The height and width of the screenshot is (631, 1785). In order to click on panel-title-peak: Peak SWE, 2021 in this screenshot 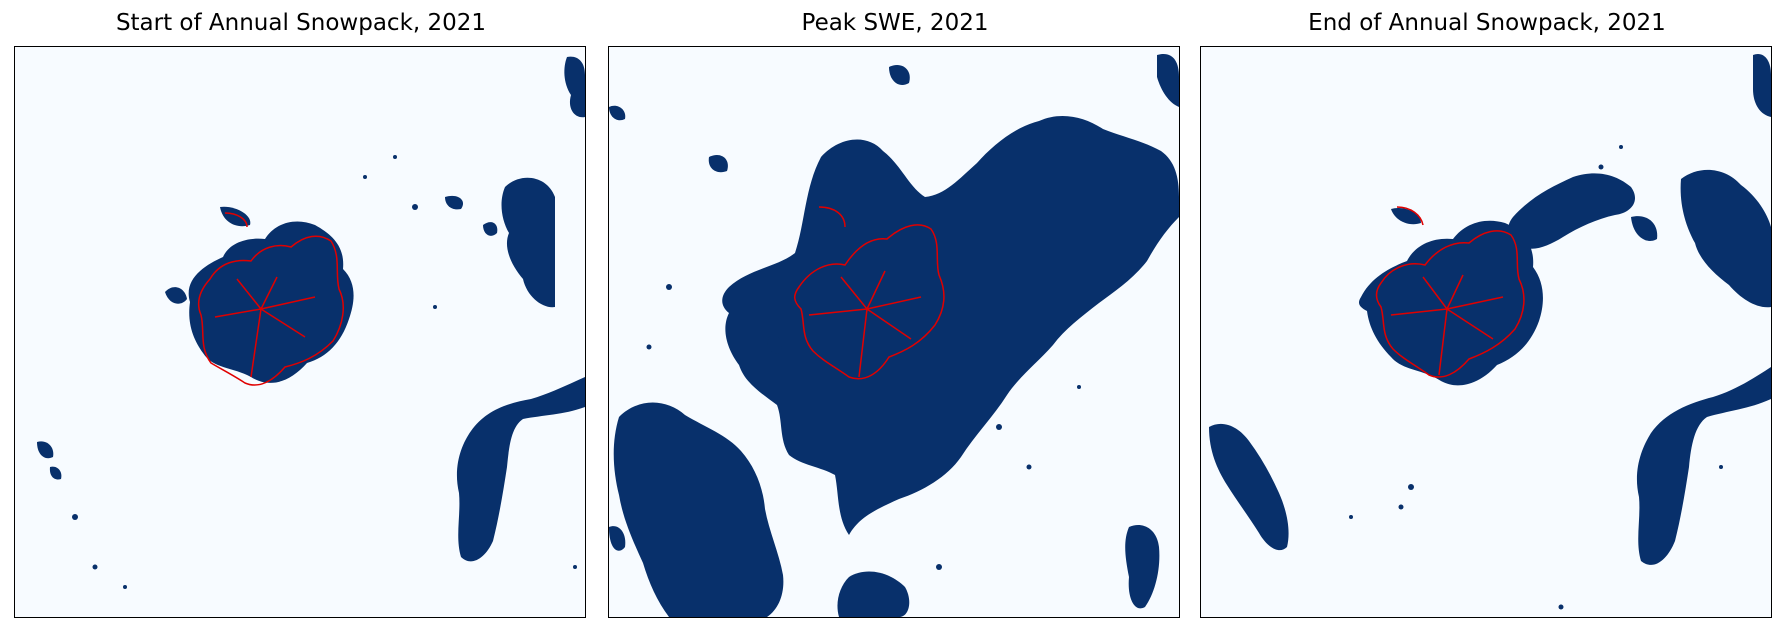, I will do `click(895, 23)`.